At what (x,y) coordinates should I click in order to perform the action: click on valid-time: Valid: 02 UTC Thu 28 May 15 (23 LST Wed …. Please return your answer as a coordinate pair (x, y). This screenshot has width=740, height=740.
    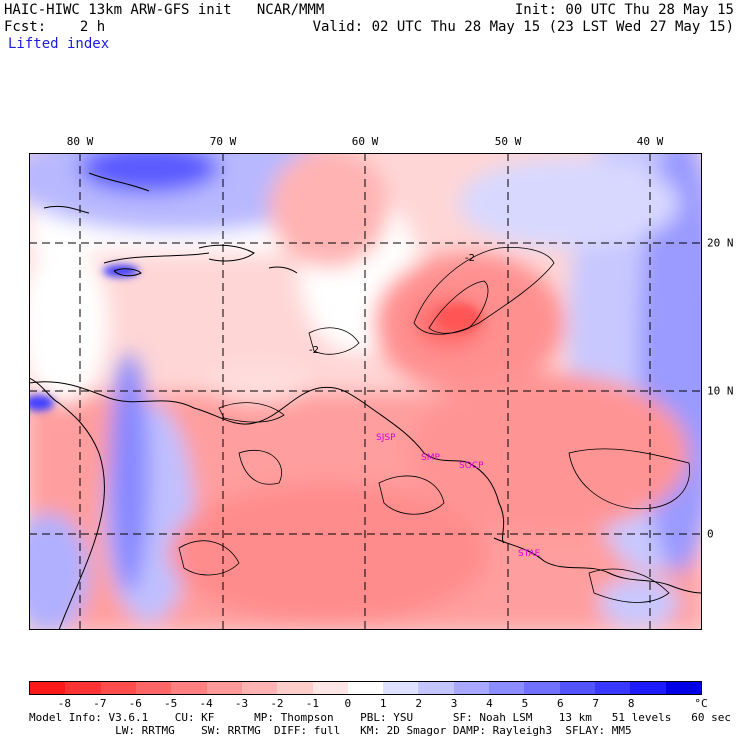
    Looking at the image, I should click on (523, 27).